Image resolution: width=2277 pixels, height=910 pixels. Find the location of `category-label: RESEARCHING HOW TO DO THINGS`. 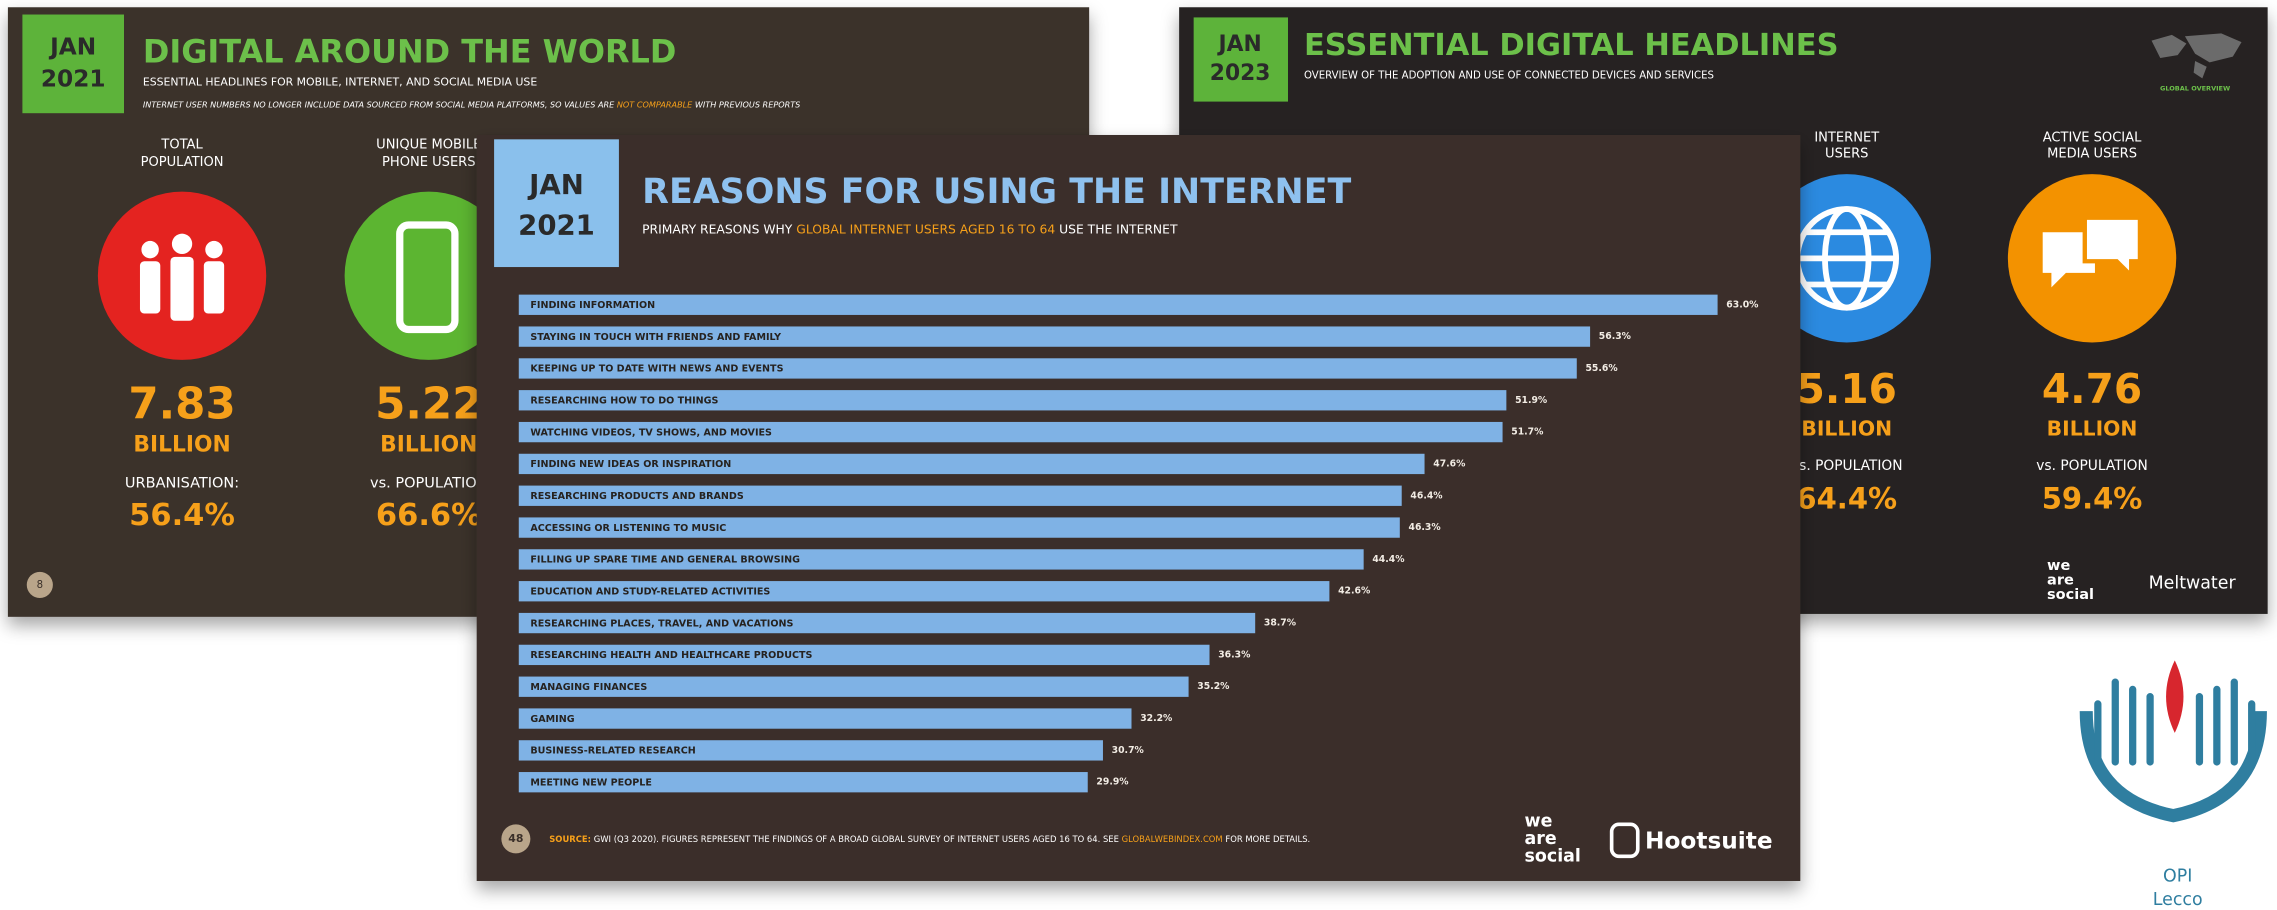

category-label: RESEARCHING HOW TO DO THINGS is located at coordinates (624, 400).